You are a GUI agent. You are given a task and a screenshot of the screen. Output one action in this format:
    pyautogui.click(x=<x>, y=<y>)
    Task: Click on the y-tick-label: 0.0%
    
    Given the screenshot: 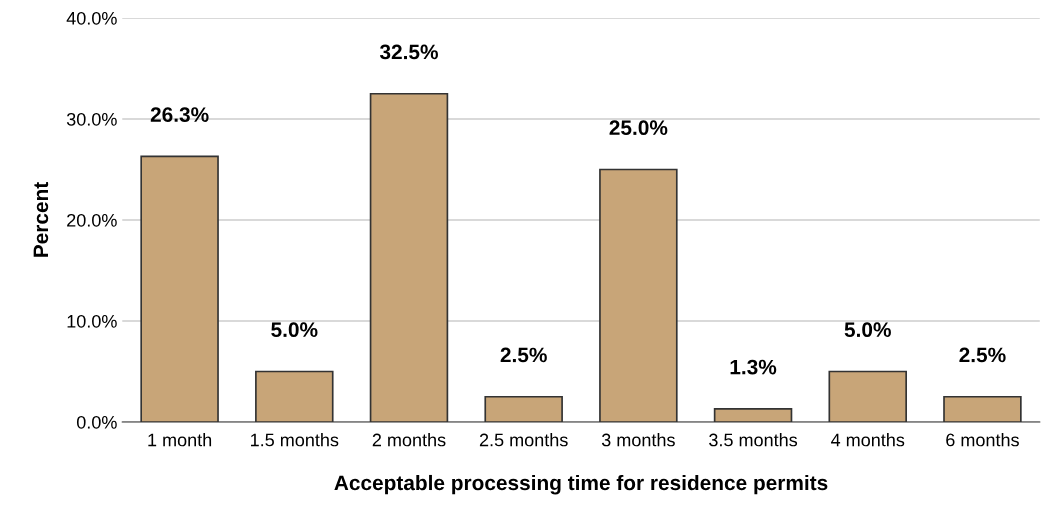 What is the action you would take?
    pyautogui.click(x=96, y=422)
    